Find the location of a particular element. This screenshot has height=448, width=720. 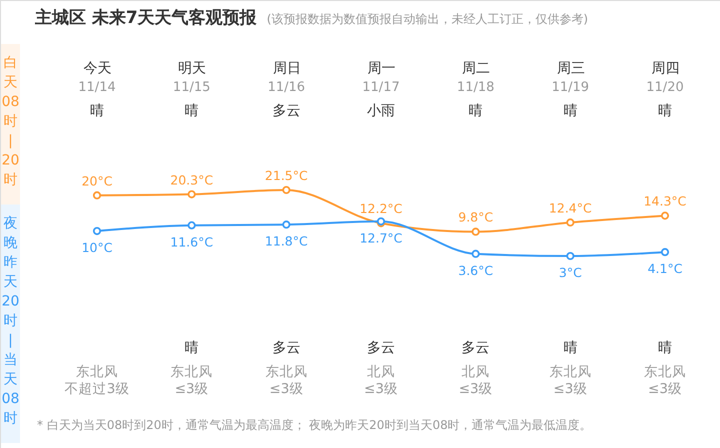

data-label: 3.6°C is located at coordinates (476, 270).